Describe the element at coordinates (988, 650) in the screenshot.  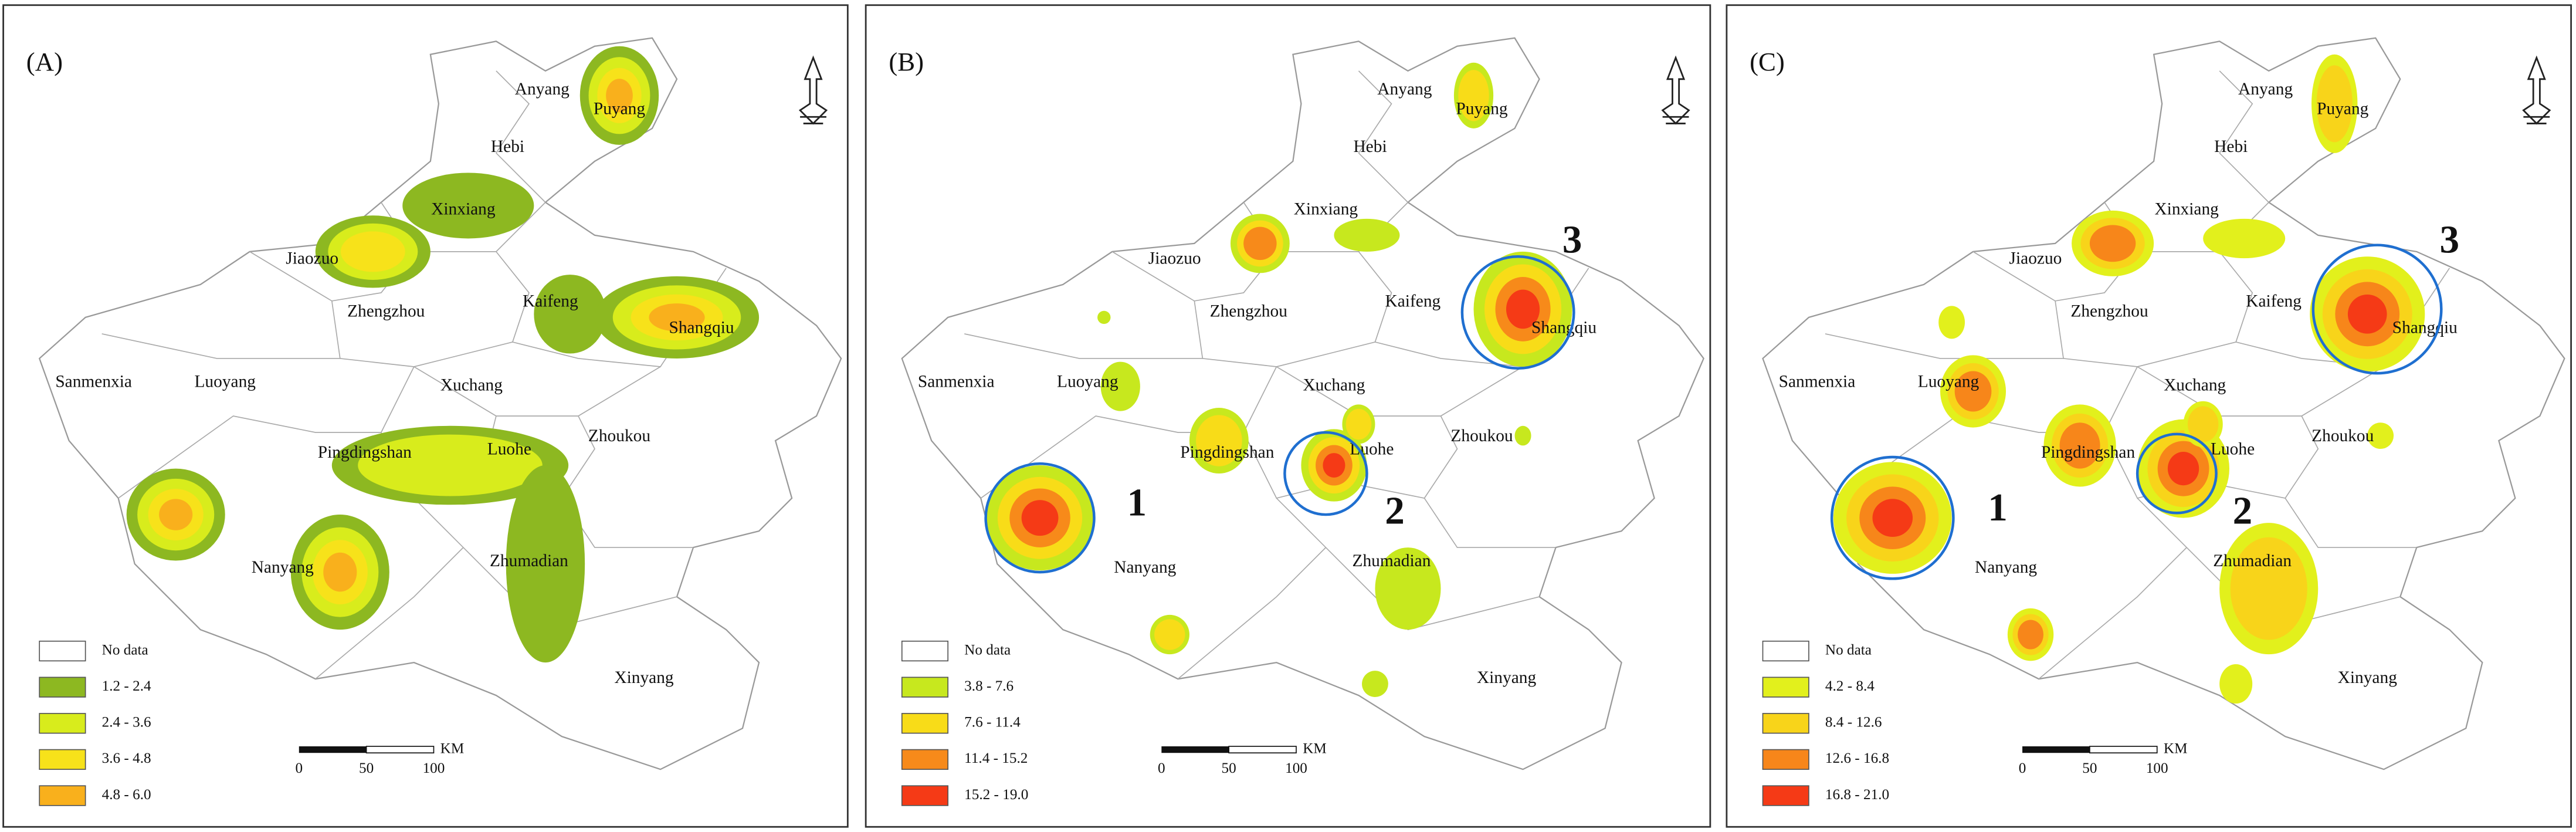
I see `legend-label: No data` at that location.